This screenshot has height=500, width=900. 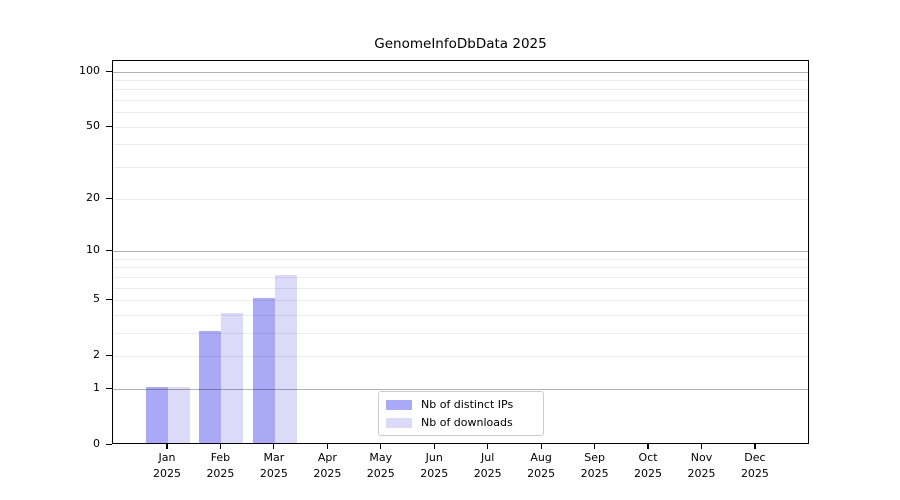 What do you see at coordinates (754, 465) in the screenshot?
I see `x-tick-label-dec: Dec 2025` at bounding box center [754, 465].